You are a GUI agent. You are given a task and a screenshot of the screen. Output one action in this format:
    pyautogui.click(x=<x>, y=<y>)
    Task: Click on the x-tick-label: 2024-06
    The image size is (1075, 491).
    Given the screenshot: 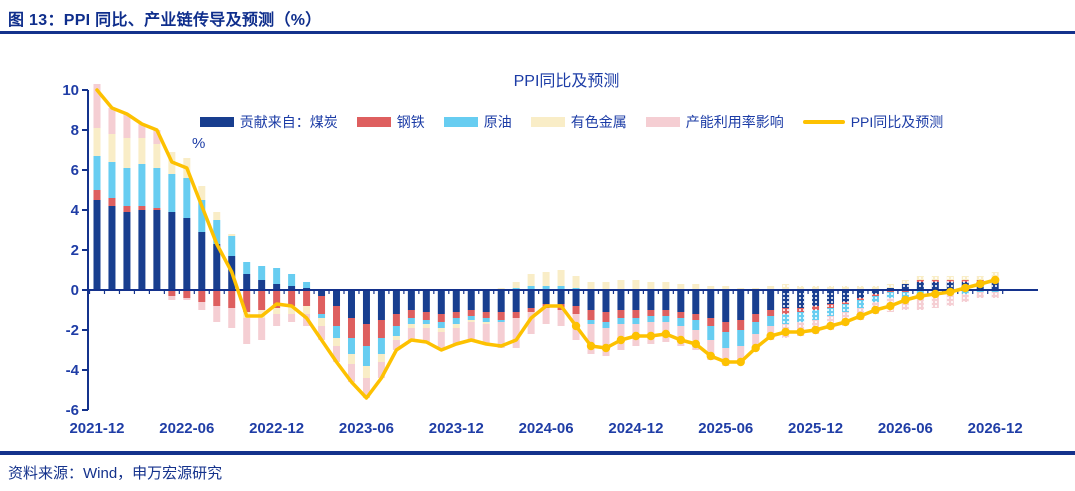 What is the action you would take?
    pyautogui.click(x=546, y=428)
    